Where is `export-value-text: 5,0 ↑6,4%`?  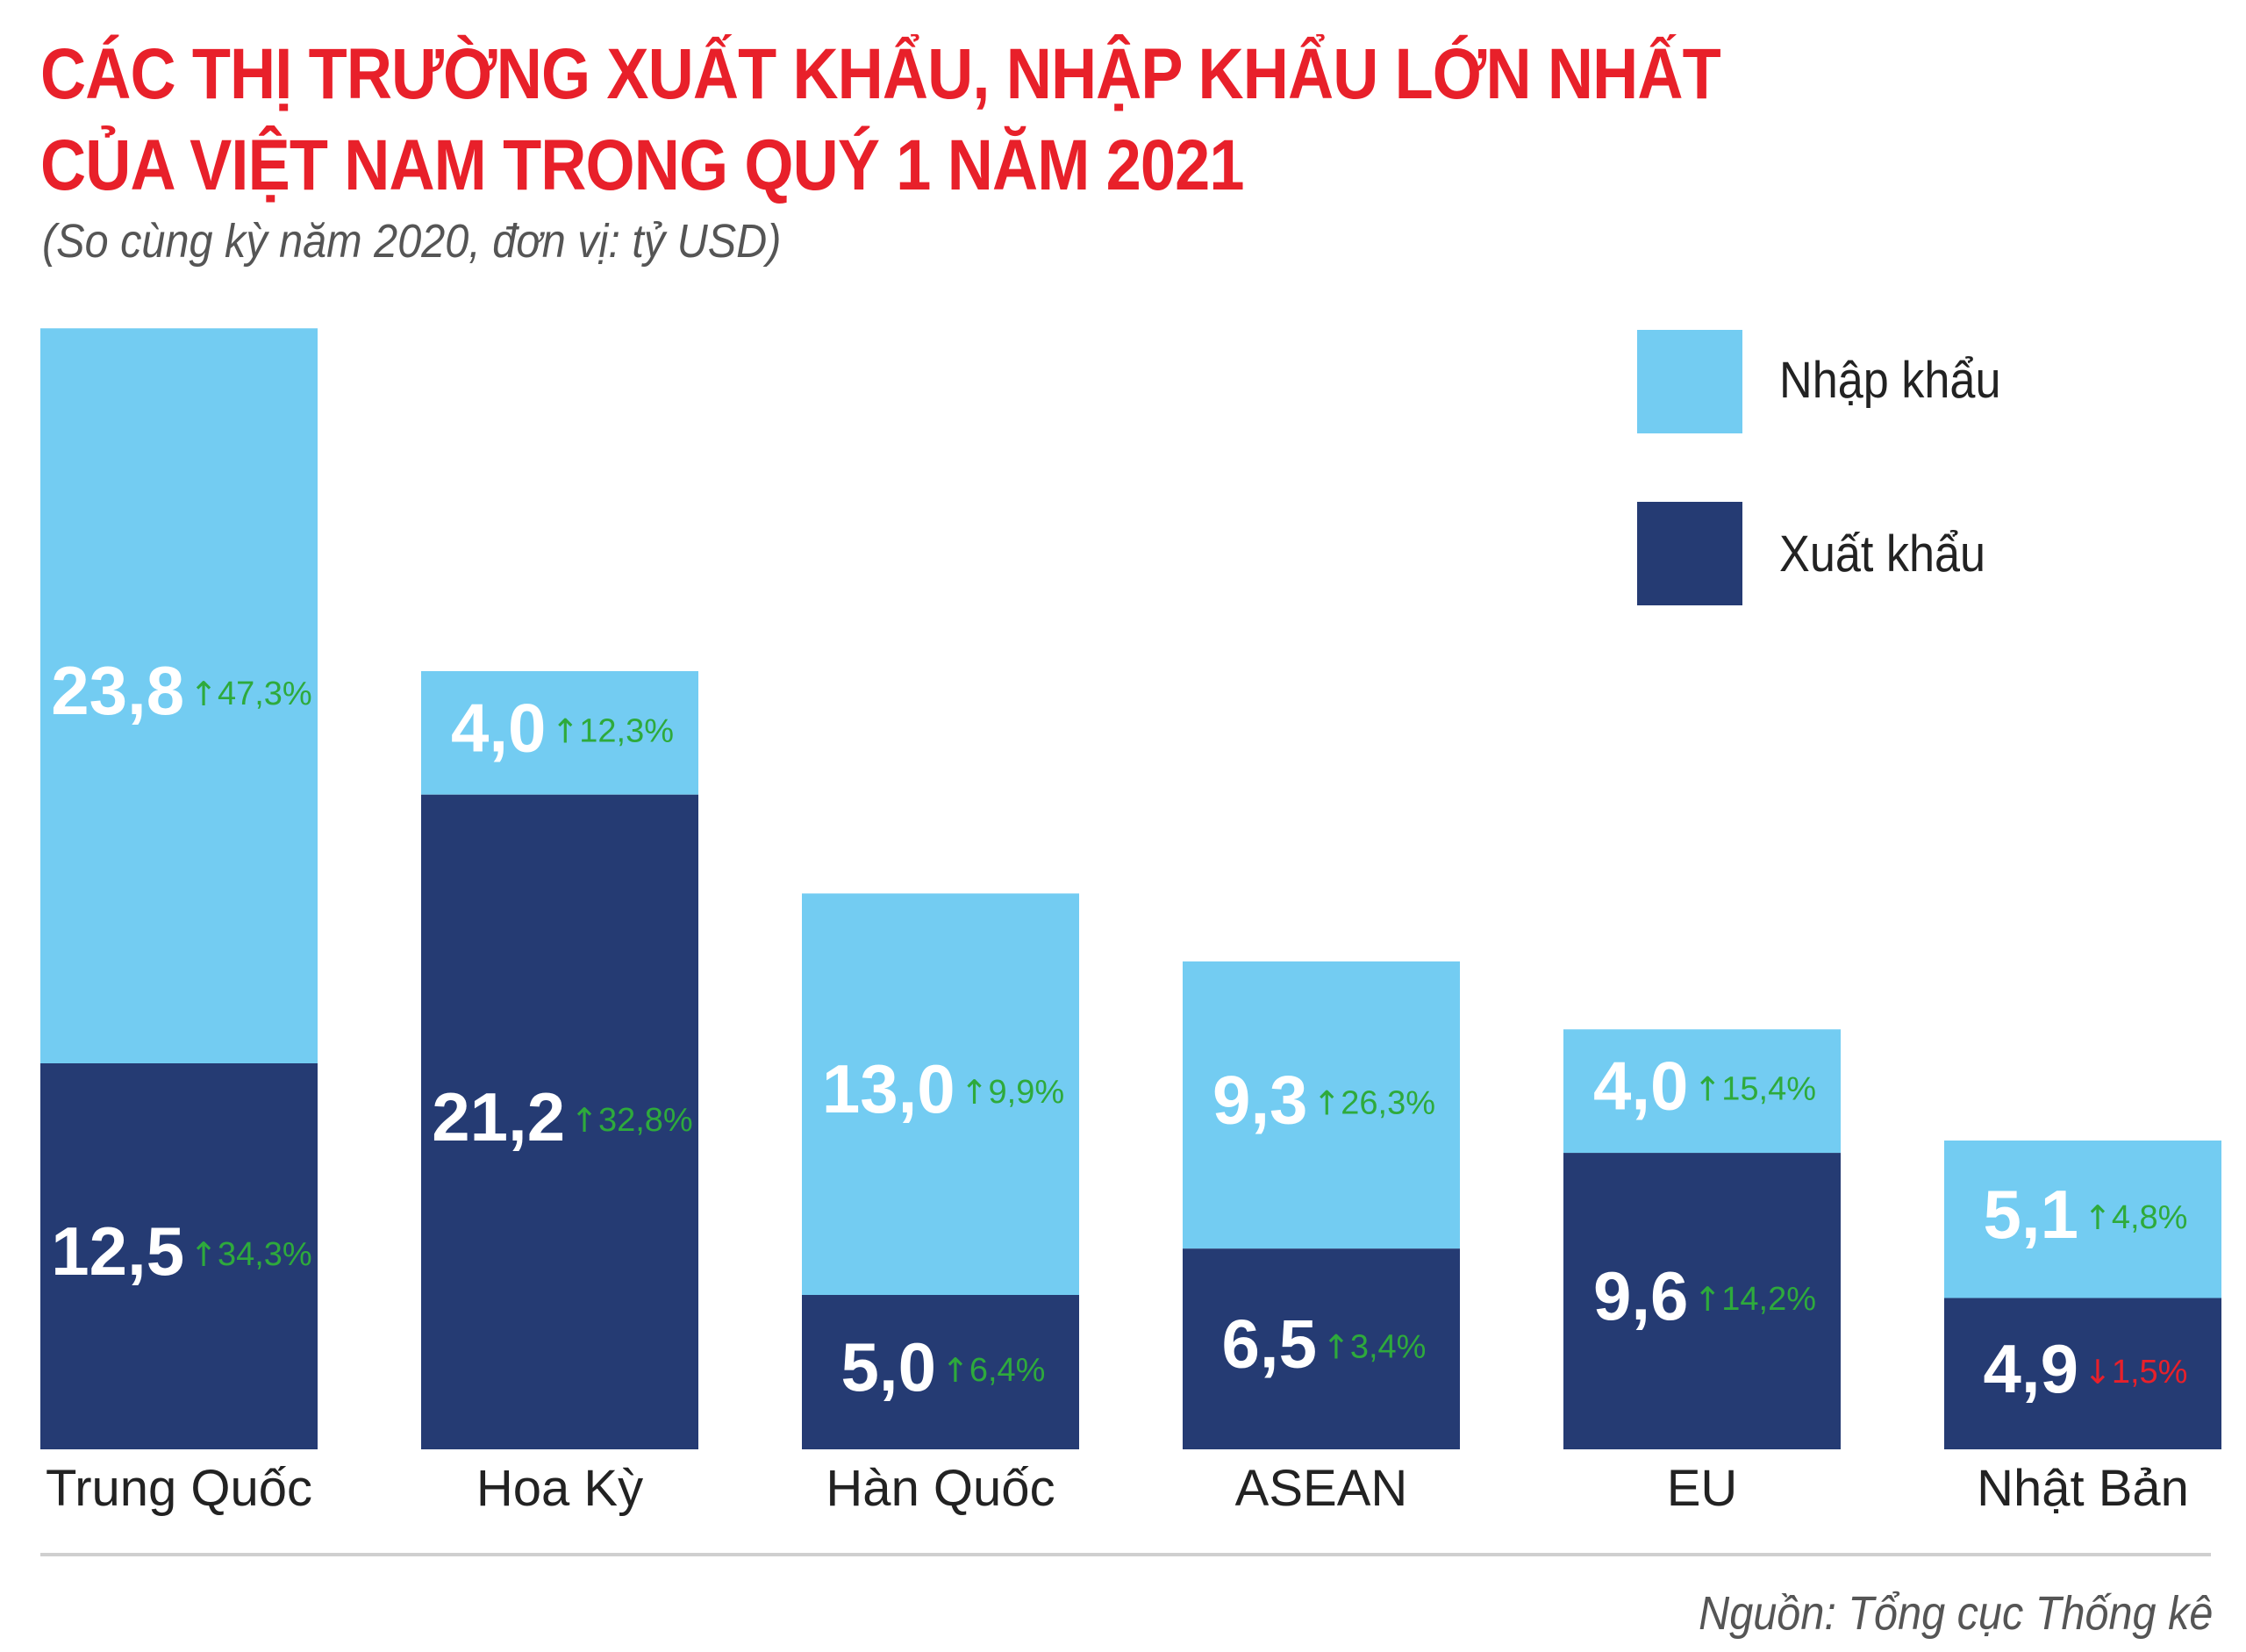
export-value-text: 5,0 ↑6,4% is located at coordinates (943, 1366).